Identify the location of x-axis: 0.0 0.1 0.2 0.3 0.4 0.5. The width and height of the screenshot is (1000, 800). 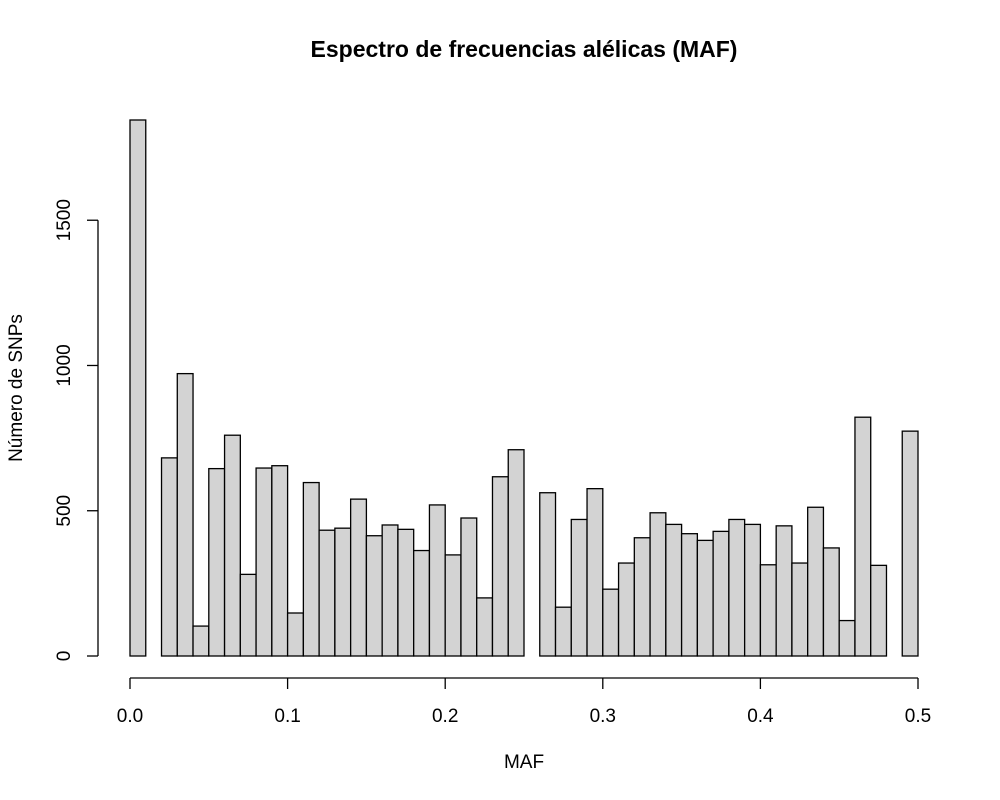
(524, 702).